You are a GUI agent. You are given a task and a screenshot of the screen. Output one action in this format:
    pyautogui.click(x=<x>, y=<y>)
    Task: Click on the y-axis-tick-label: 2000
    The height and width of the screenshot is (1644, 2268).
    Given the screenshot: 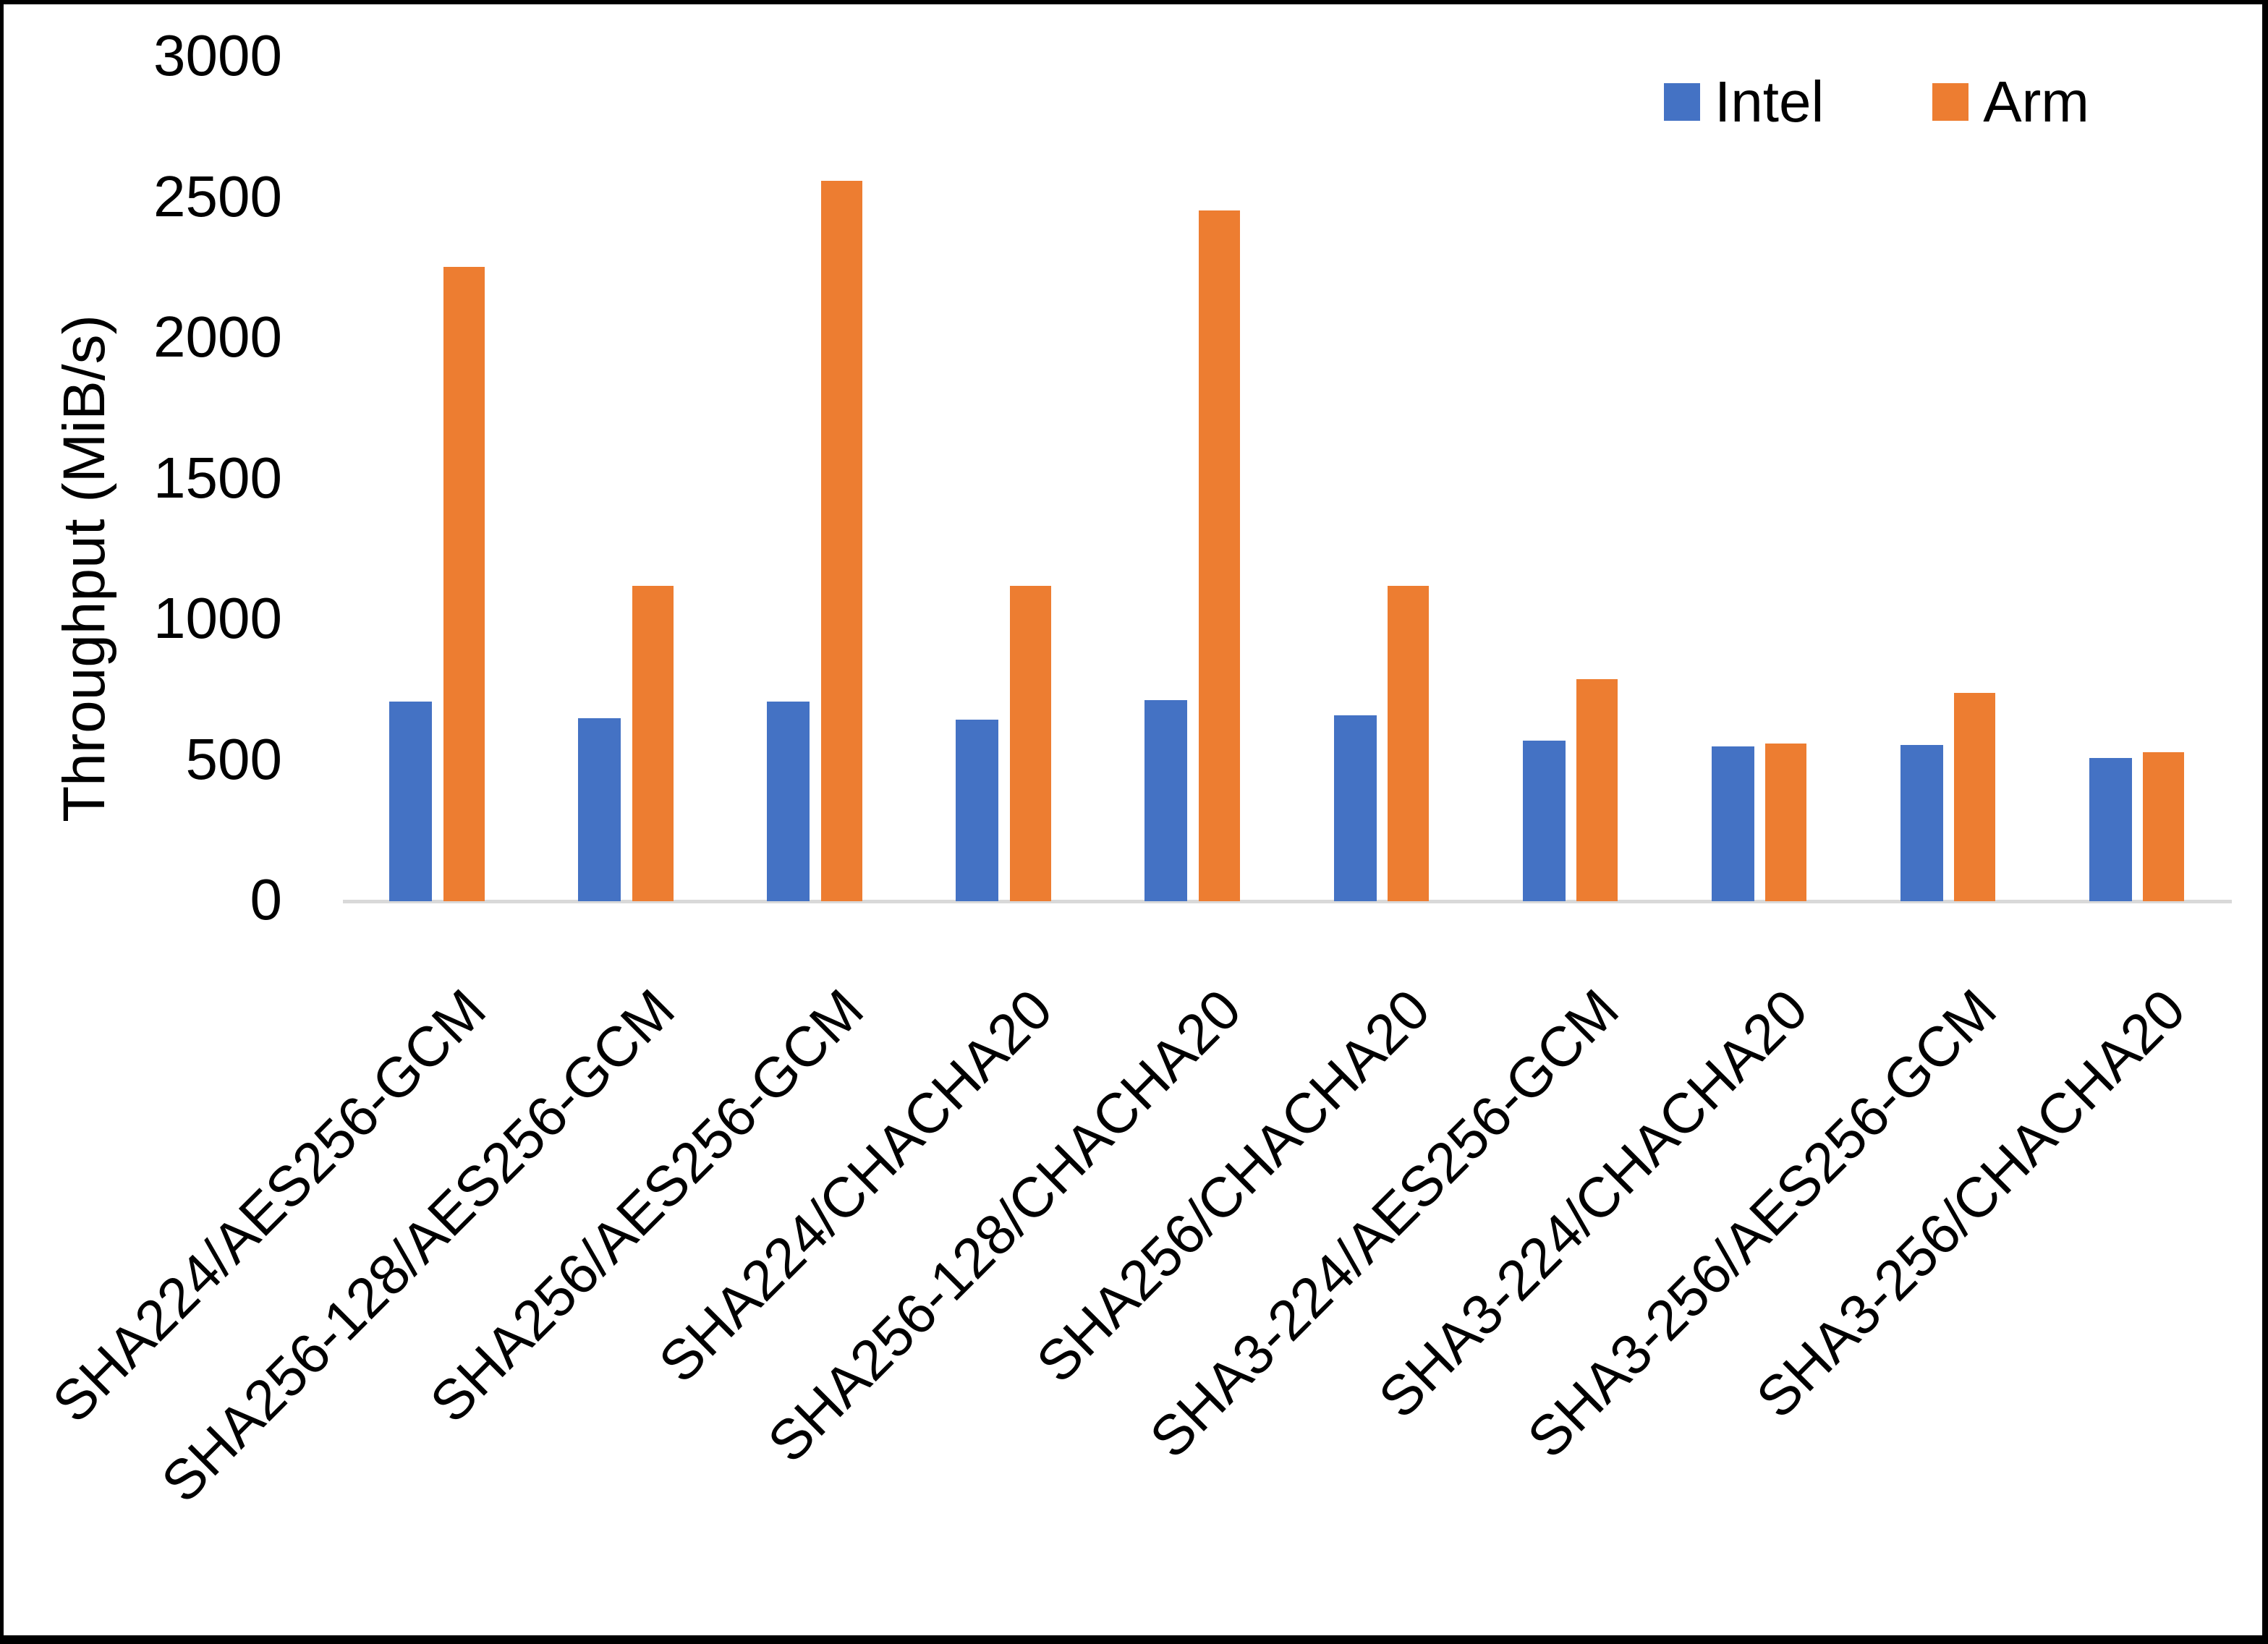 What is the action you would take?
    pyautogui.click(x=217, y=336)
    